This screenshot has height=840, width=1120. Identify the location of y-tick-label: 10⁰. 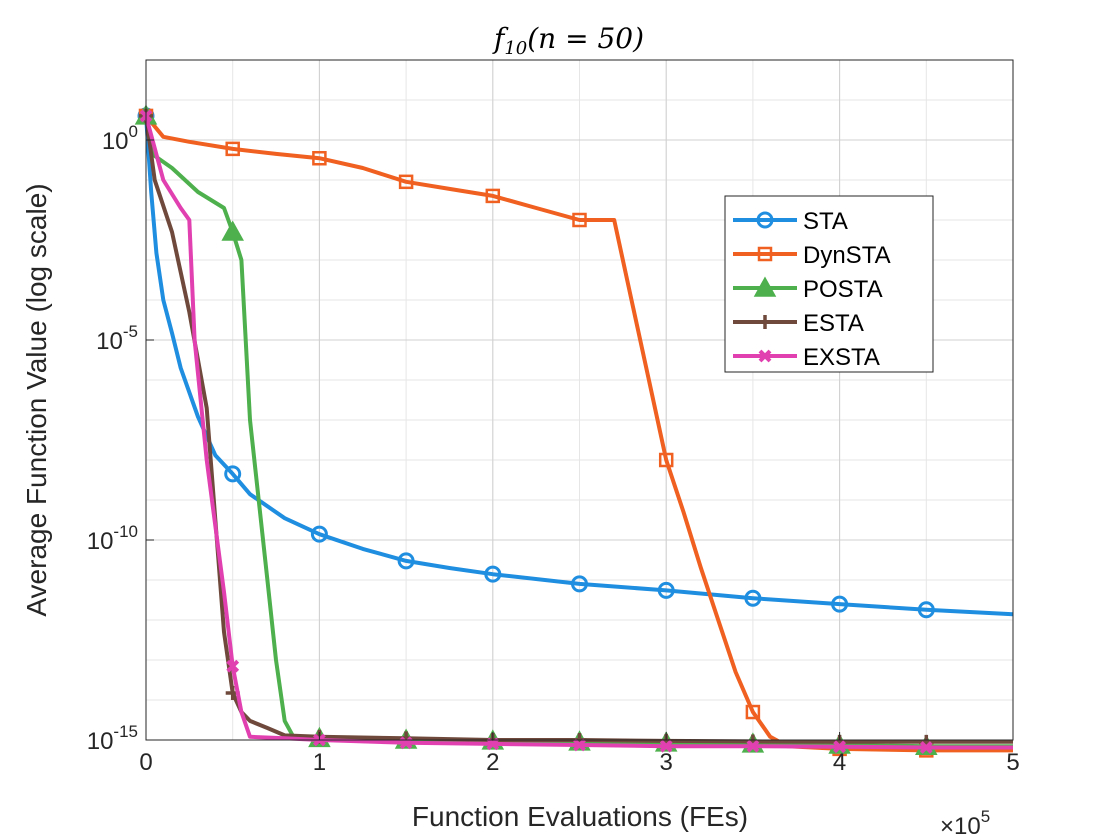
(120, 138).